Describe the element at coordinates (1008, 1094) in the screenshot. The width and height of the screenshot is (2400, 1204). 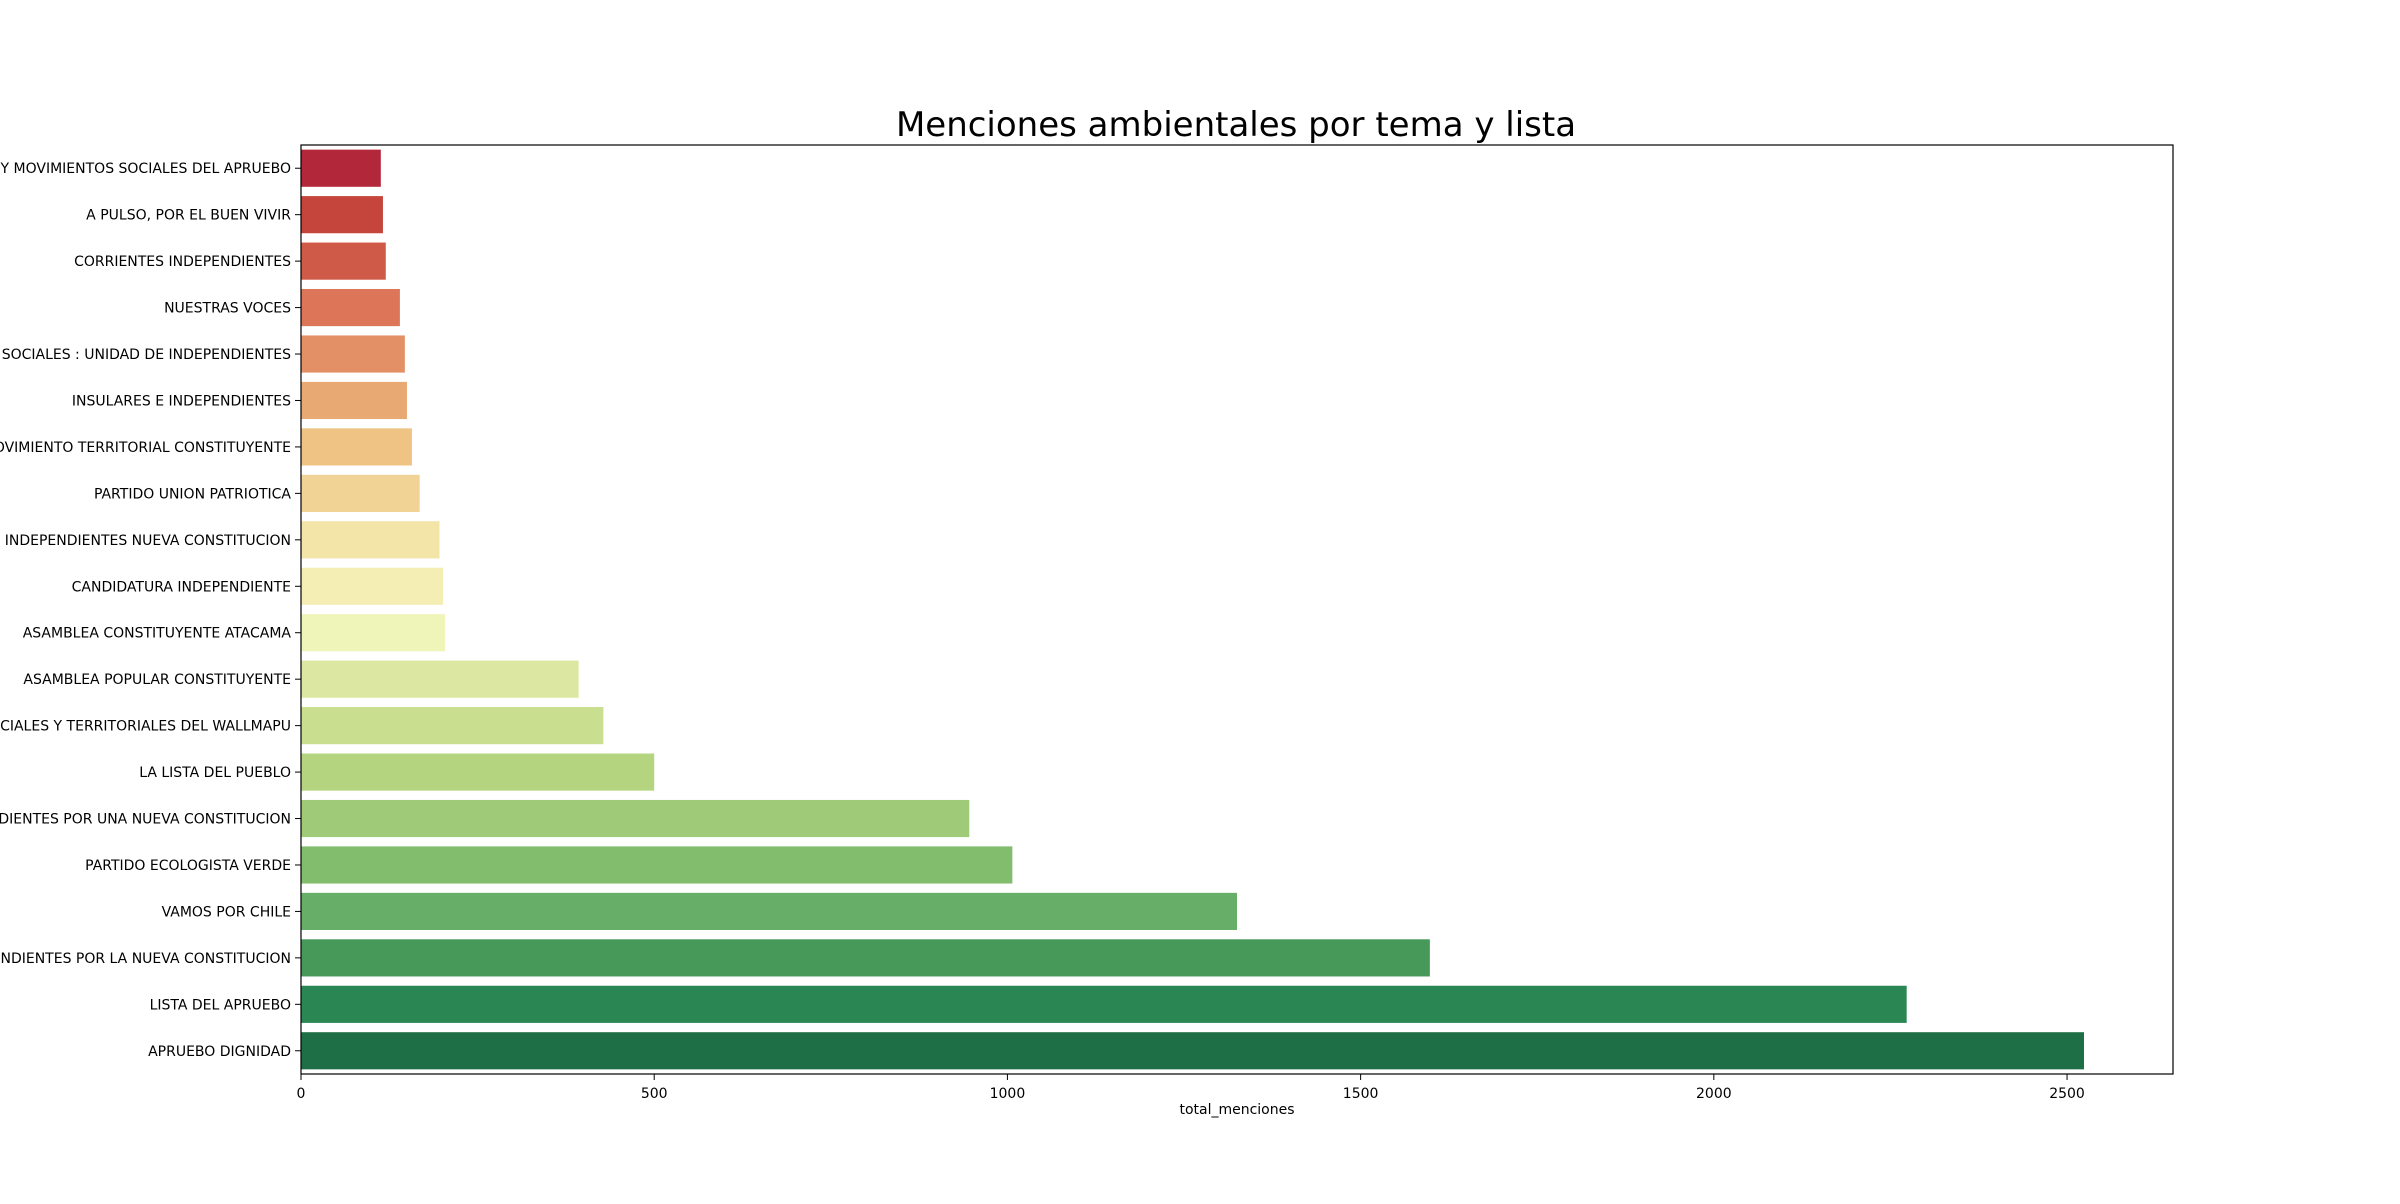
I see `x-tick-label: 1000` at that location.